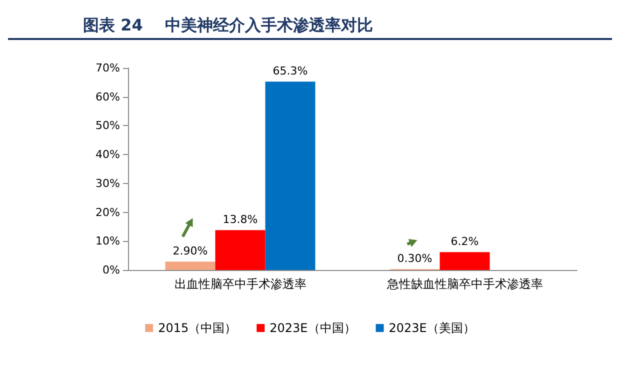  What do you see at coordinates (464, 241) in the screenshot?
I see `data-label: 6.2%` at bounding box center [464, 241].